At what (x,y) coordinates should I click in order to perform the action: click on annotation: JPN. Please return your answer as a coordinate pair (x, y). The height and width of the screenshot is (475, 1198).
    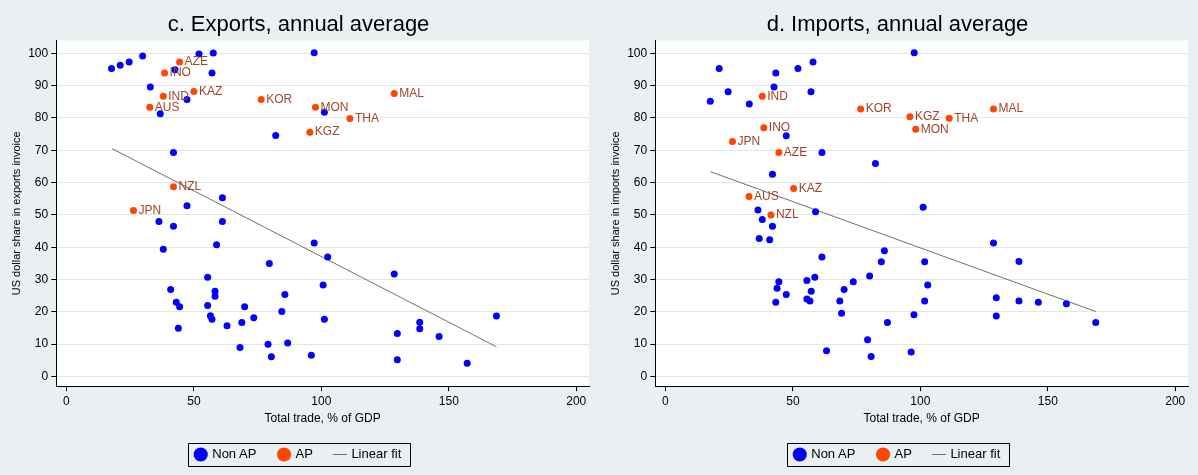
    Looking at the image, I should click on (150, 209).